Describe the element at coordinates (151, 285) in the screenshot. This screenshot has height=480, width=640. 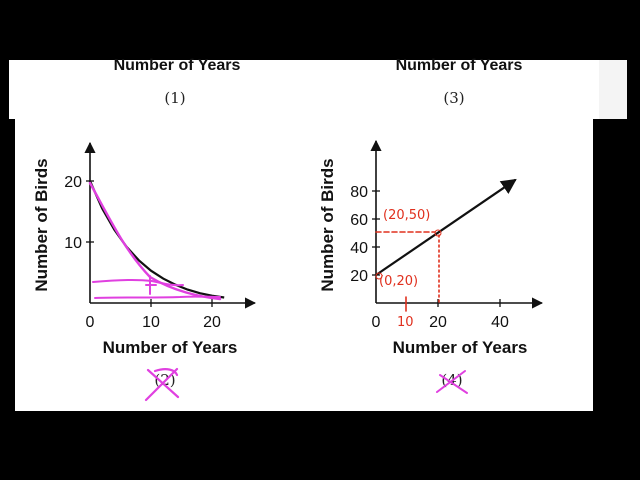
I see `chart2-ink-tick` at that location.